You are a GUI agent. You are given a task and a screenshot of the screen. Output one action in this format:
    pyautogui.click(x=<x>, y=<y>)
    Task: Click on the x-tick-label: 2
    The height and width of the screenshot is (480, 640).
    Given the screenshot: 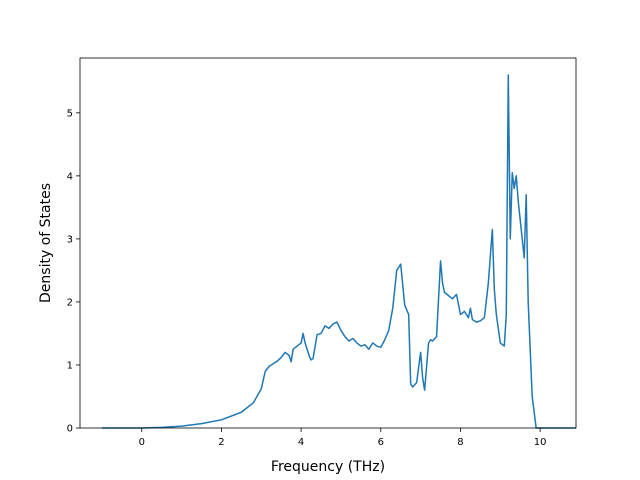 What is the action you would take?
    pyautogui.click(x=221, y=442)
    